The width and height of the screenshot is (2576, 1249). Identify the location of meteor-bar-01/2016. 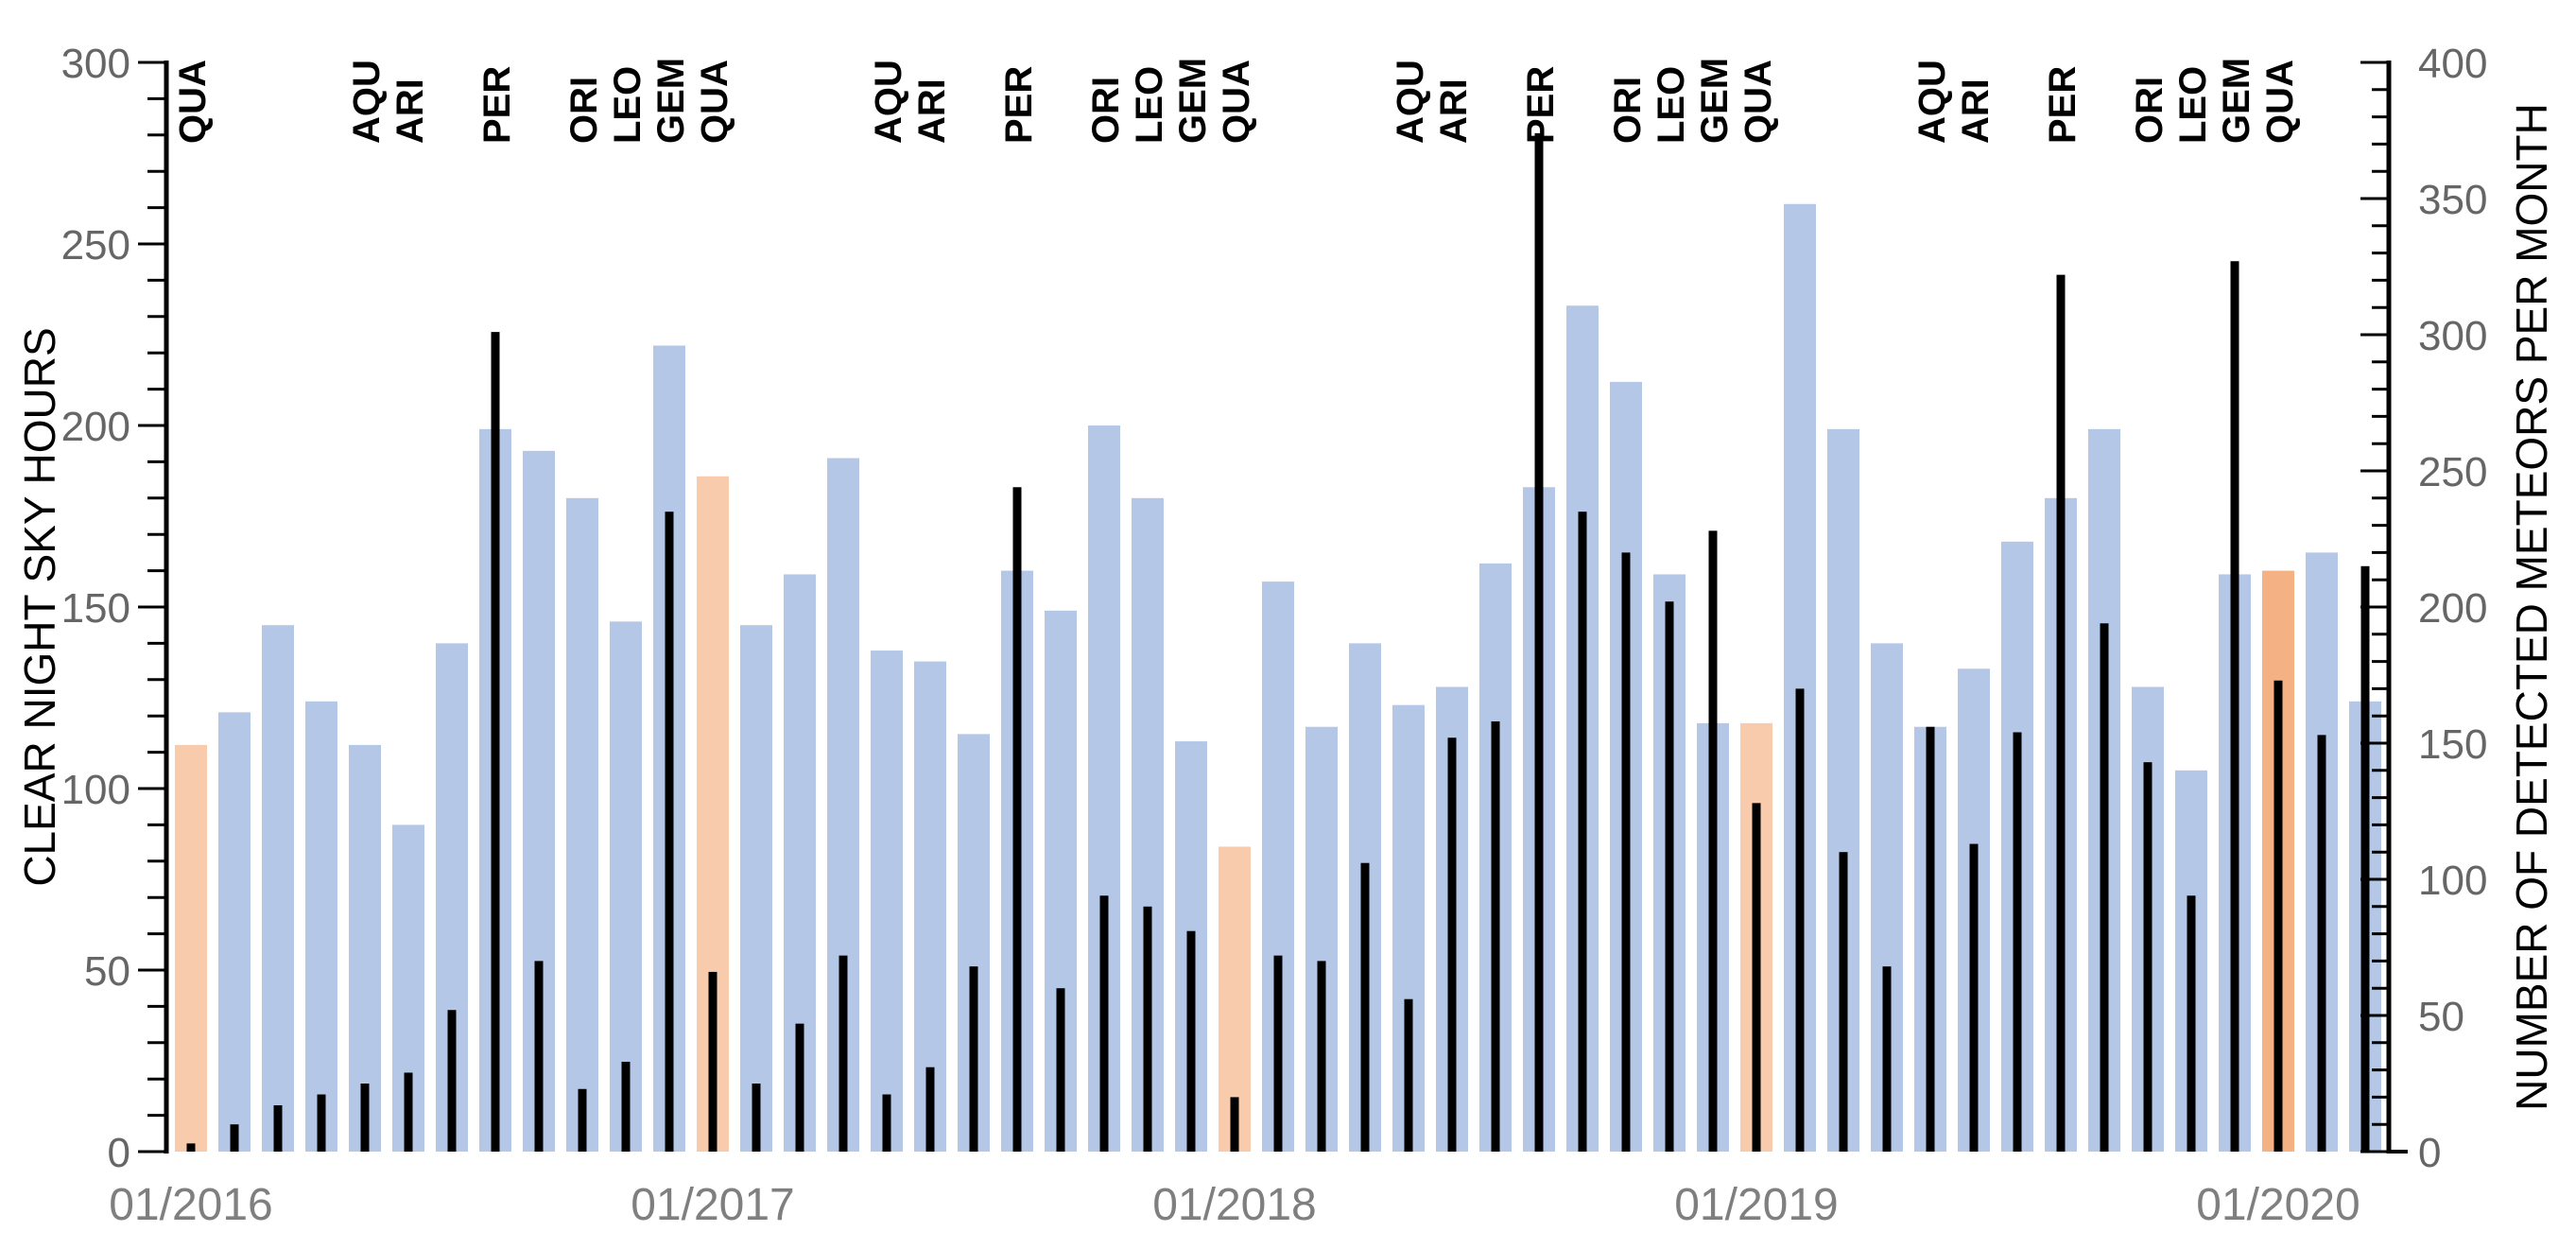
(191, 1147).